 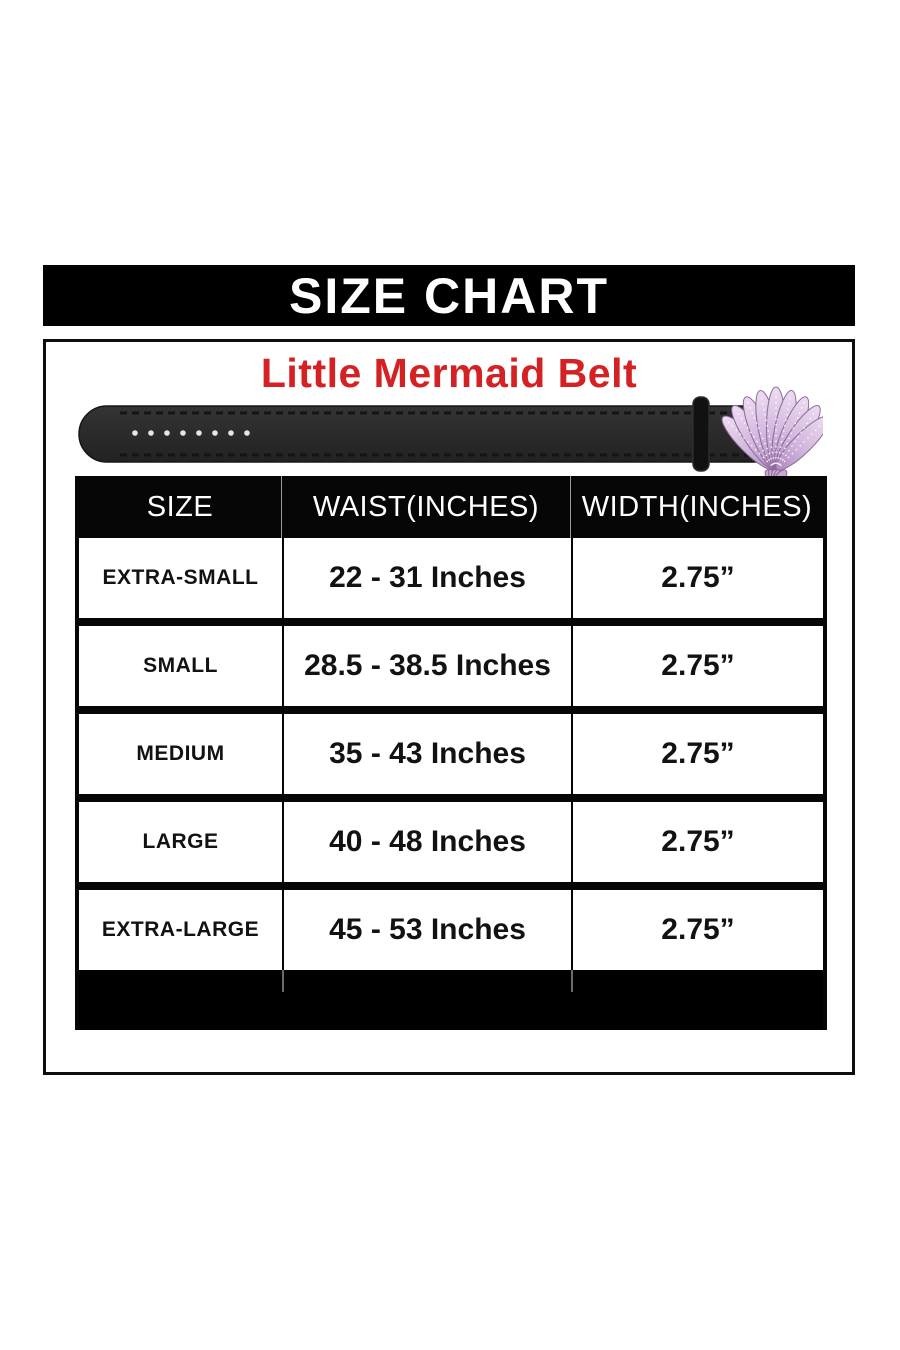 I want to click on table-row: SMALL 28.5 - 38.5 Inches 2.75”, so click(x=451, y=666).